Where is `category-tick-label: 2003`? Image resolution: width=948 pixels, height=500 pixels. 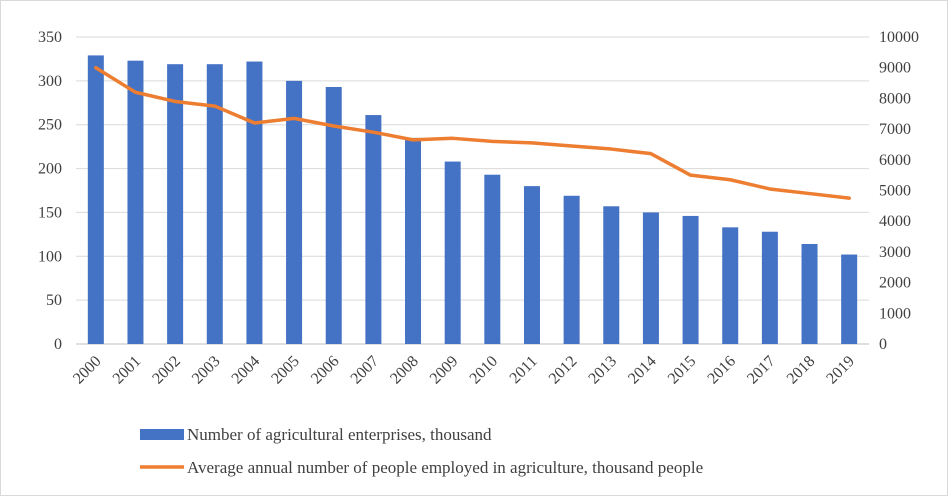 category-tick-label: 2003 is located at coordinates (206, 370).